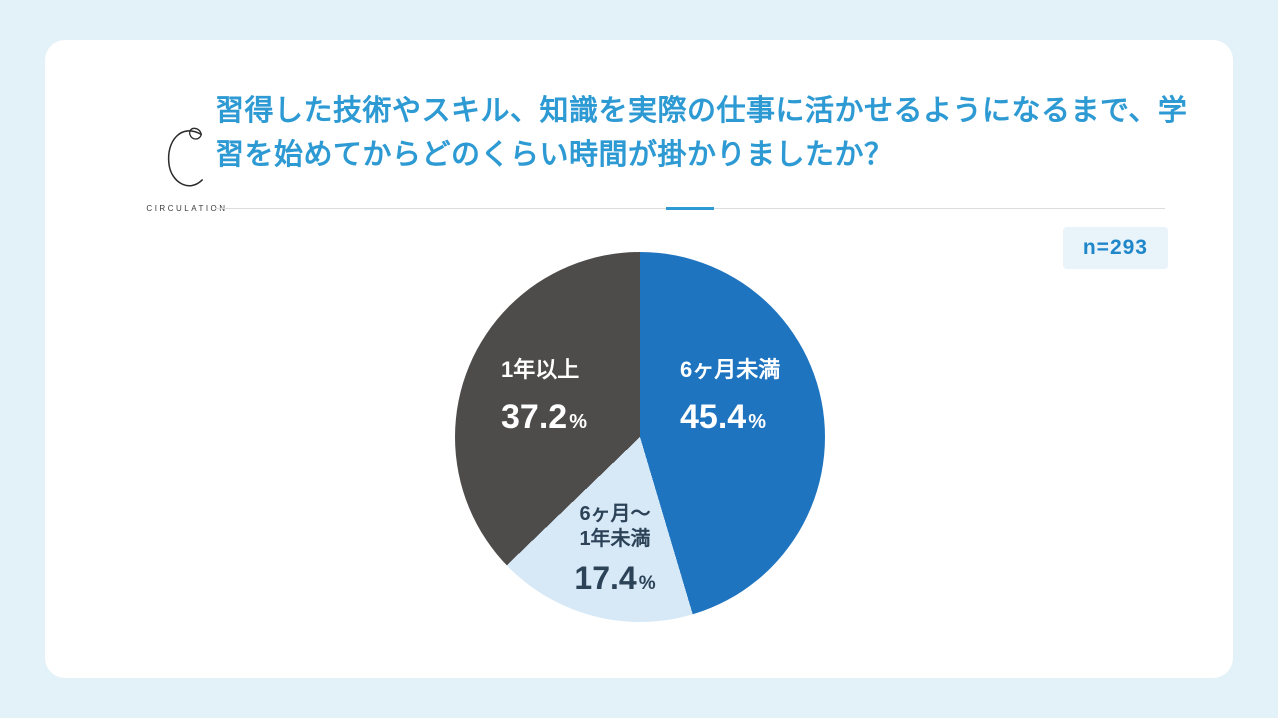 The image size is (1278, 718). What do you see at coordinates (615, 526) in the screenshot?
I see `slice-name: 6ヶ月〜 1年未満` at bounding box center [615, 526].